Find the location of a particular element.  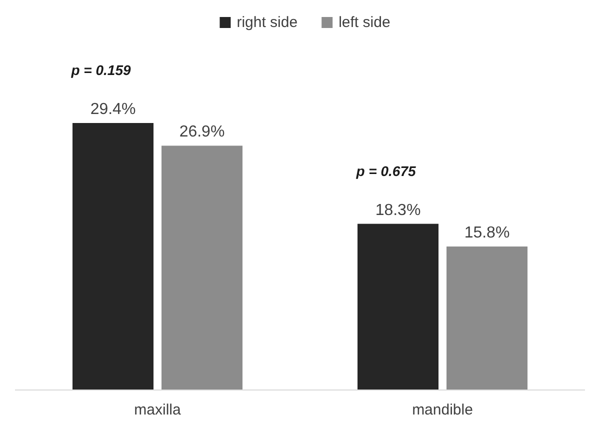

text: p = 0.159 is located at coordinates (100, 70).